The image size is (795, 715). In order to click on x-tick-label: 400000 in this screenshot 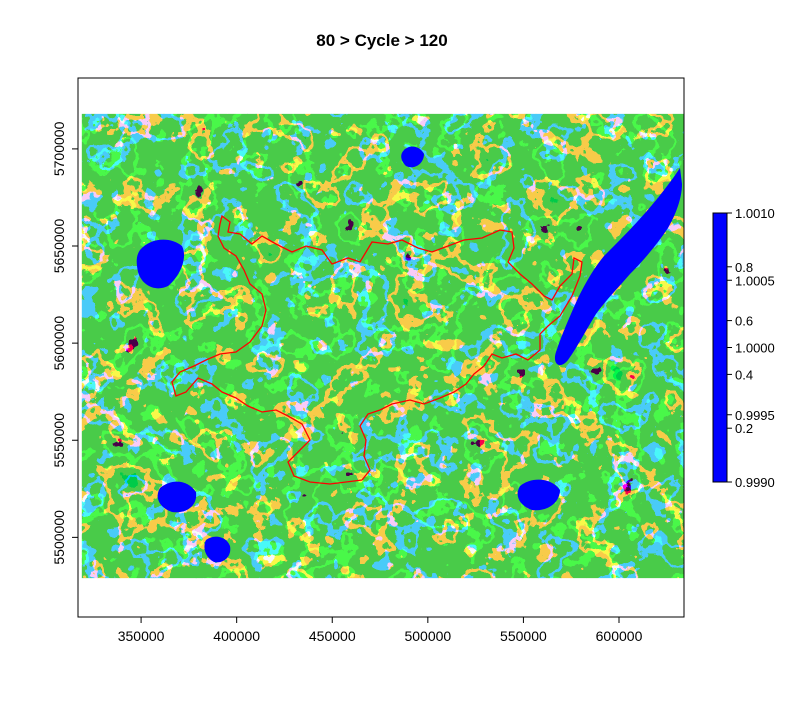, I will do `click(236, 636)`.